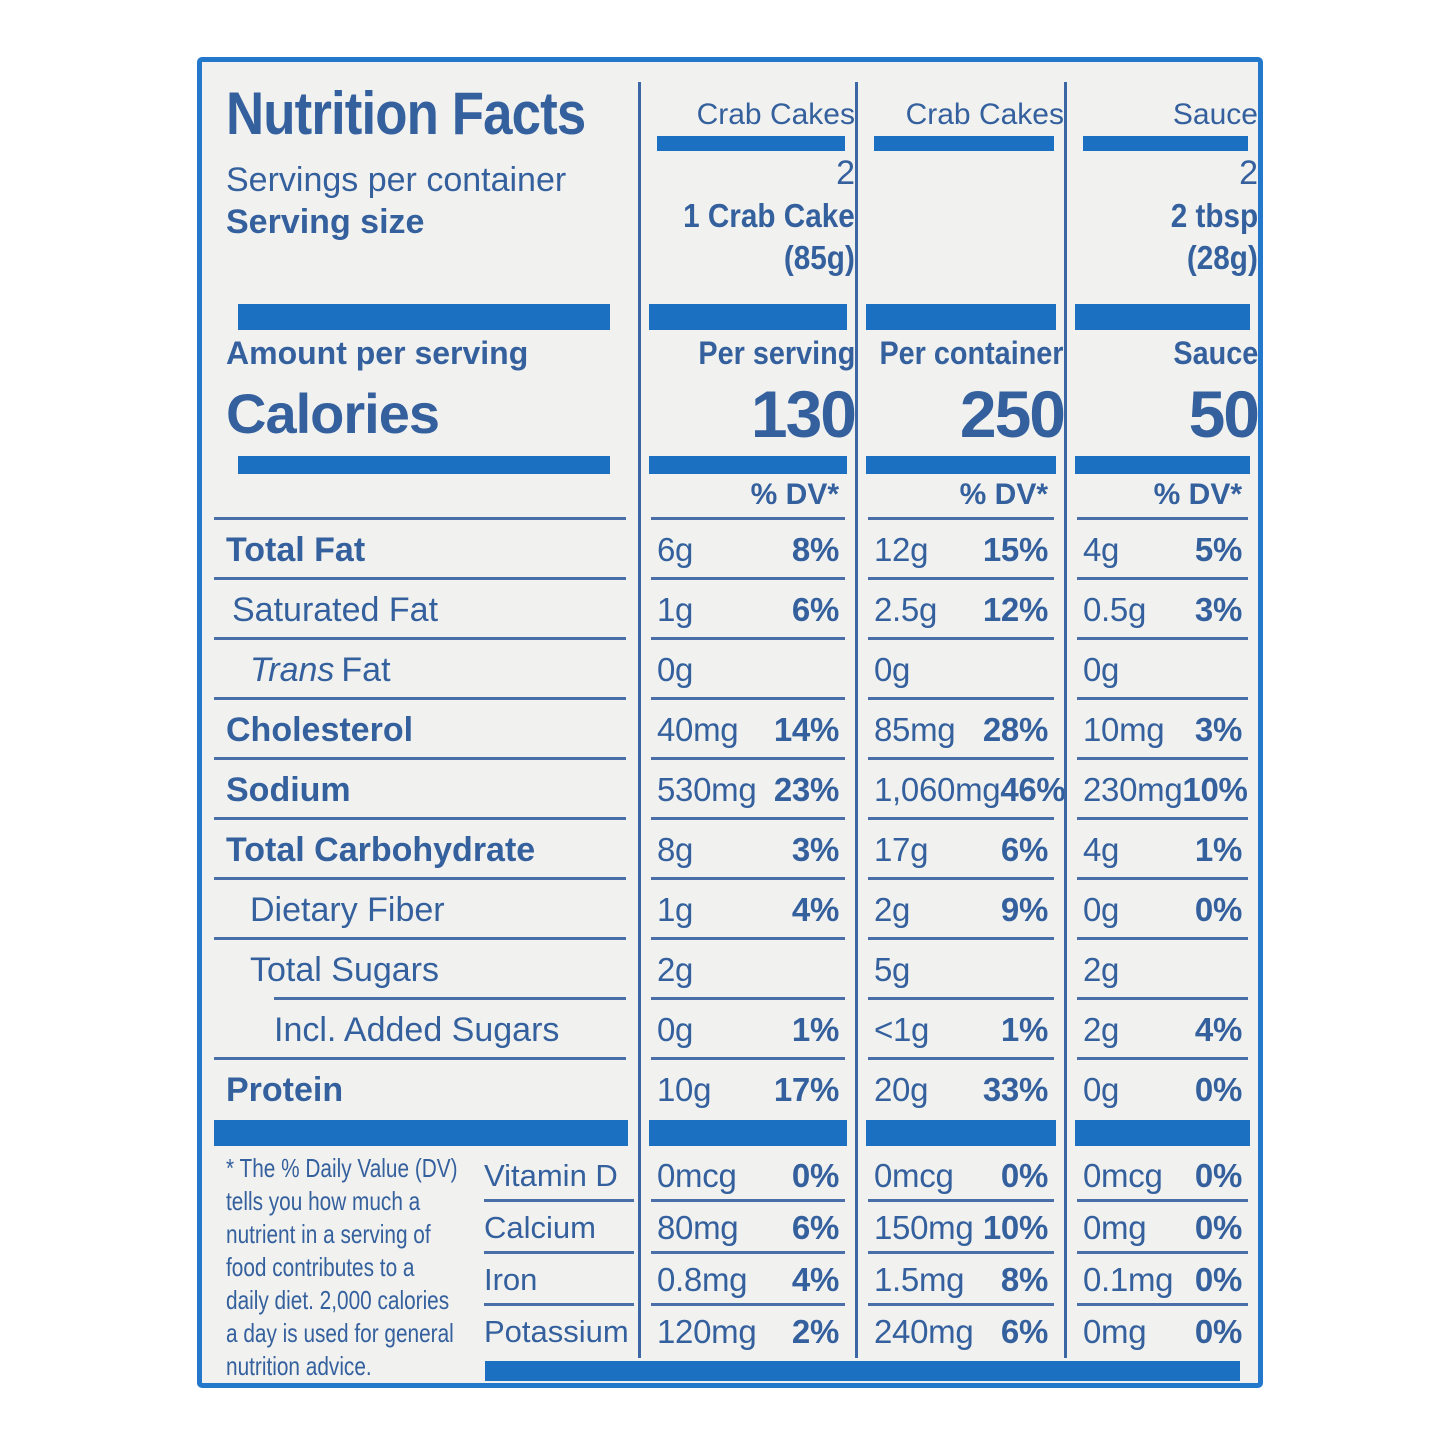 Image resolution: width=1445 pixels, height=1445 pixels. I want to click on amount: 230mg, so click(1133, 789).